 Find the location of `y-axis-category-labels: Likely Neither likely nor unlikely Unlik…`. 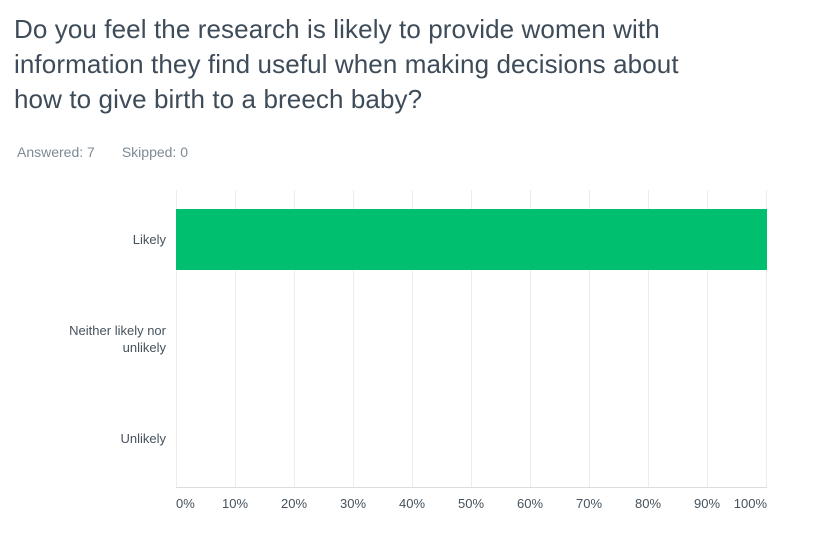

y-axis-category-labels: Likely Neither likely nor unlikely Unlik… is located at coordinates (83, 339).